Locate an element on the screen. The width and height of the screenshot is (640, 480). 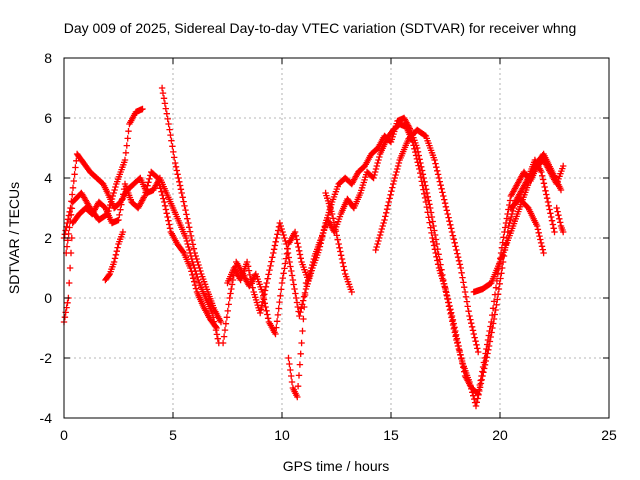
y-tick-label: 0 is located at coordinates (48, 298).